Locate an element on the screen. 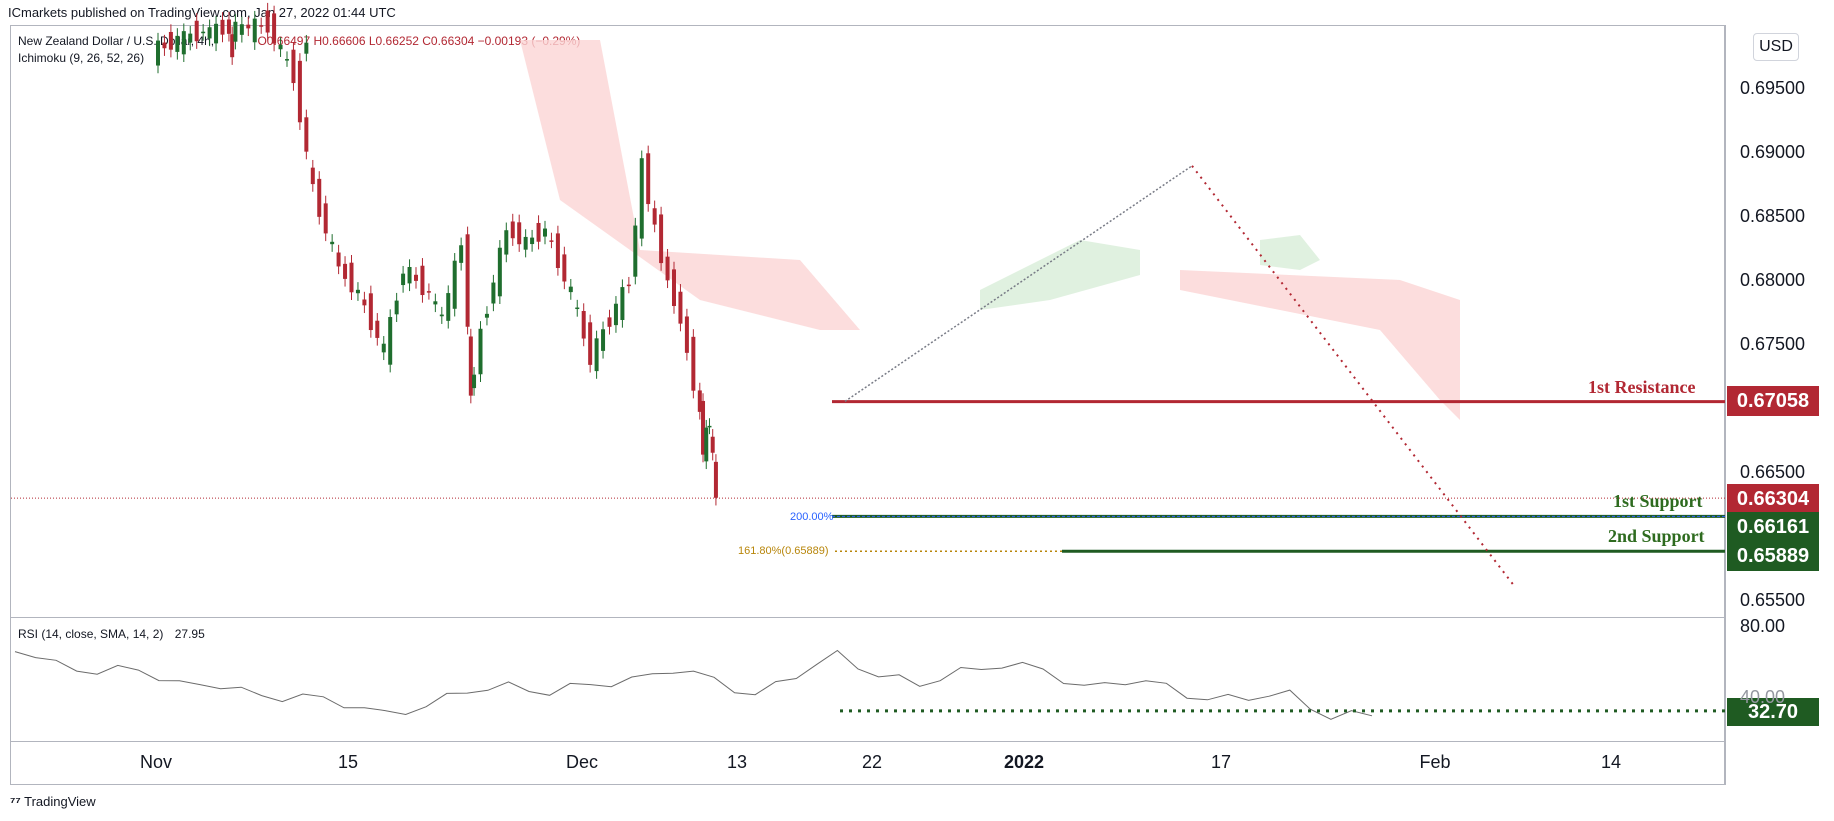  price-tick-label: 0.69000 is located at coordinates (1773, 152).